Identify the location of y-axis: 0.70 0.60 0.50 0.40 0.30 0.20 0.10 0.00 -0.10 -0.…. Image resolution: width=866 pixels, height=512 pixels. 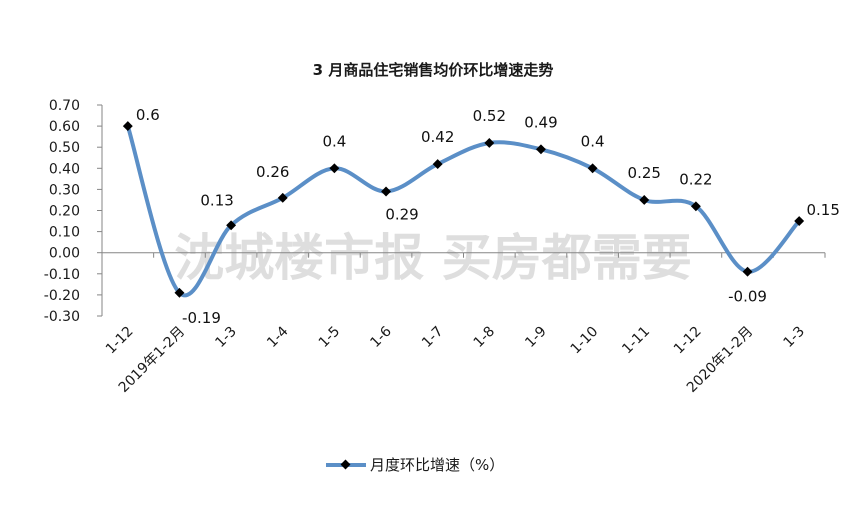
(73, 211).